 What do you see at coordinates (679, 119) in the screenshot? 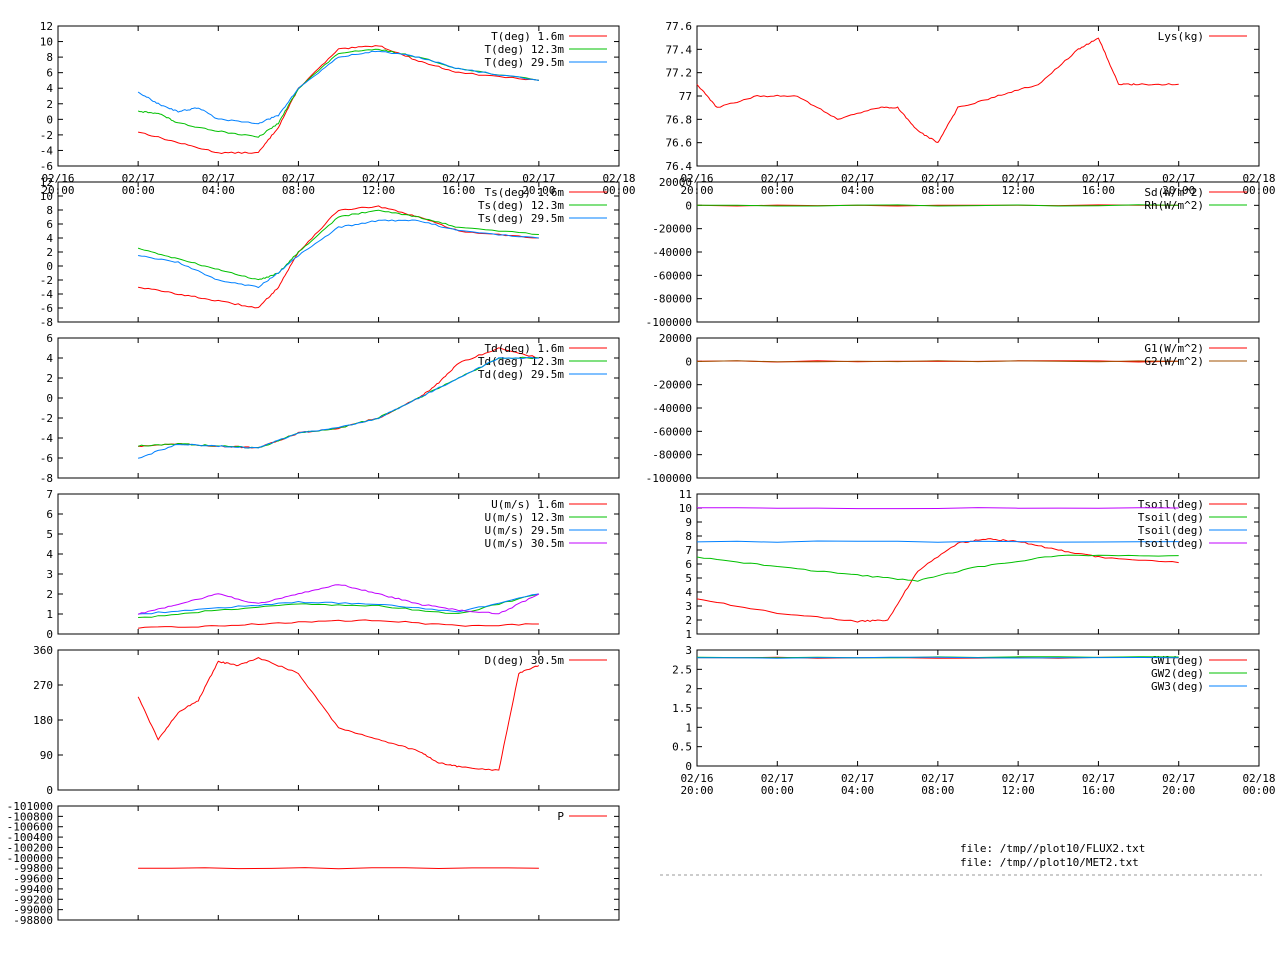
I see `y-tick-label: 76.8` at bounding box center [679, 119].